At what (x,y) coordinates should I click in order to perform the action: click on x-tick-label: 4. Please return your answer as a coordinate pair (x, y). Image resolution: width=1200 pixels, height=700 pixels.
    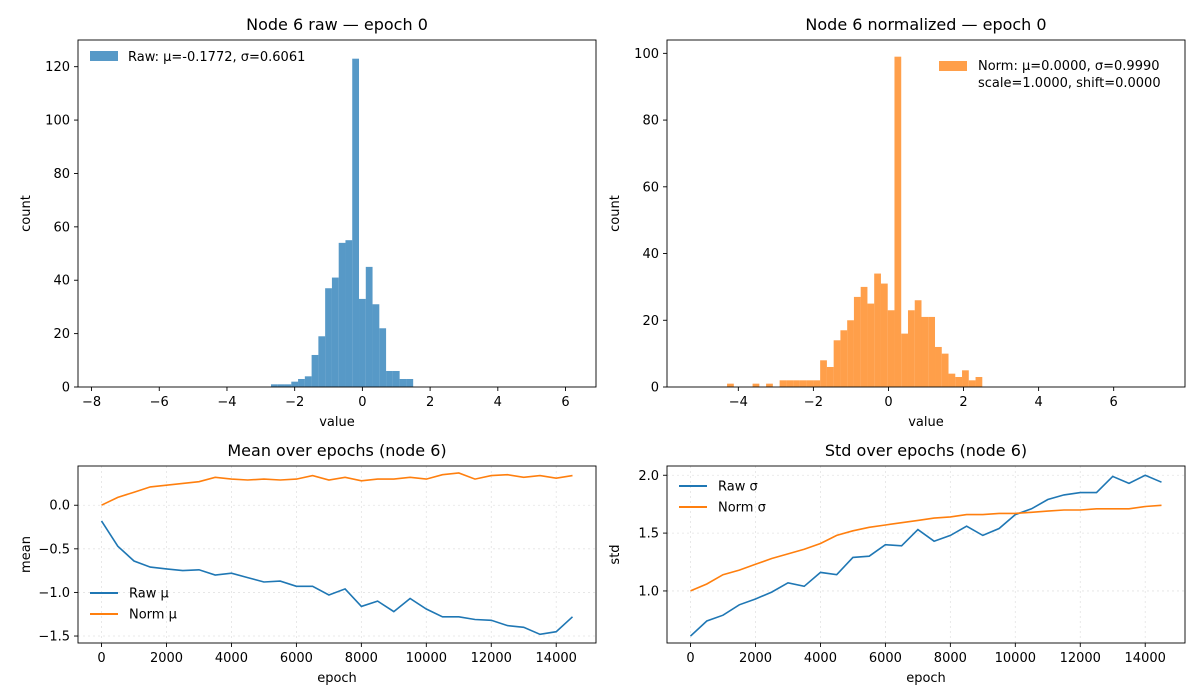
    Looking at the image, I should click on (498, 402).